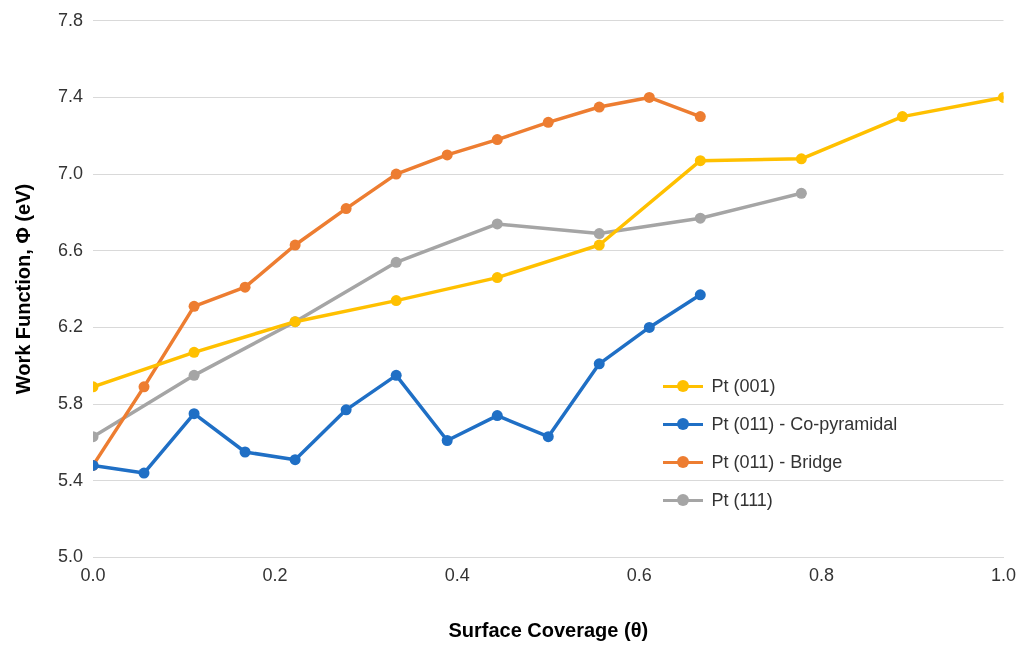  I want to click on y-tick-label: 6.2, so click(70, 326).